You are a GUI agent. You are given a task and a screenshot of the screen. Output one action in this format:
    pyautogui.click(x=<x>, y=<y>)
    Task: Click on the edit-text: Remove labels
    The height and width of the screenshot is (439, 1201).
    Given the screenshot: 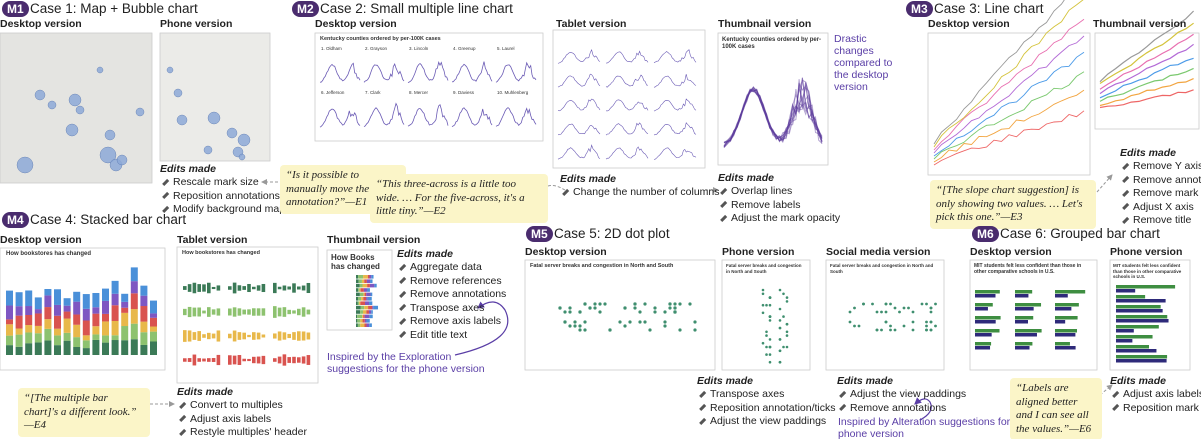 What is the action you would take?
    pyautogui.click(x=766, y=204)
    